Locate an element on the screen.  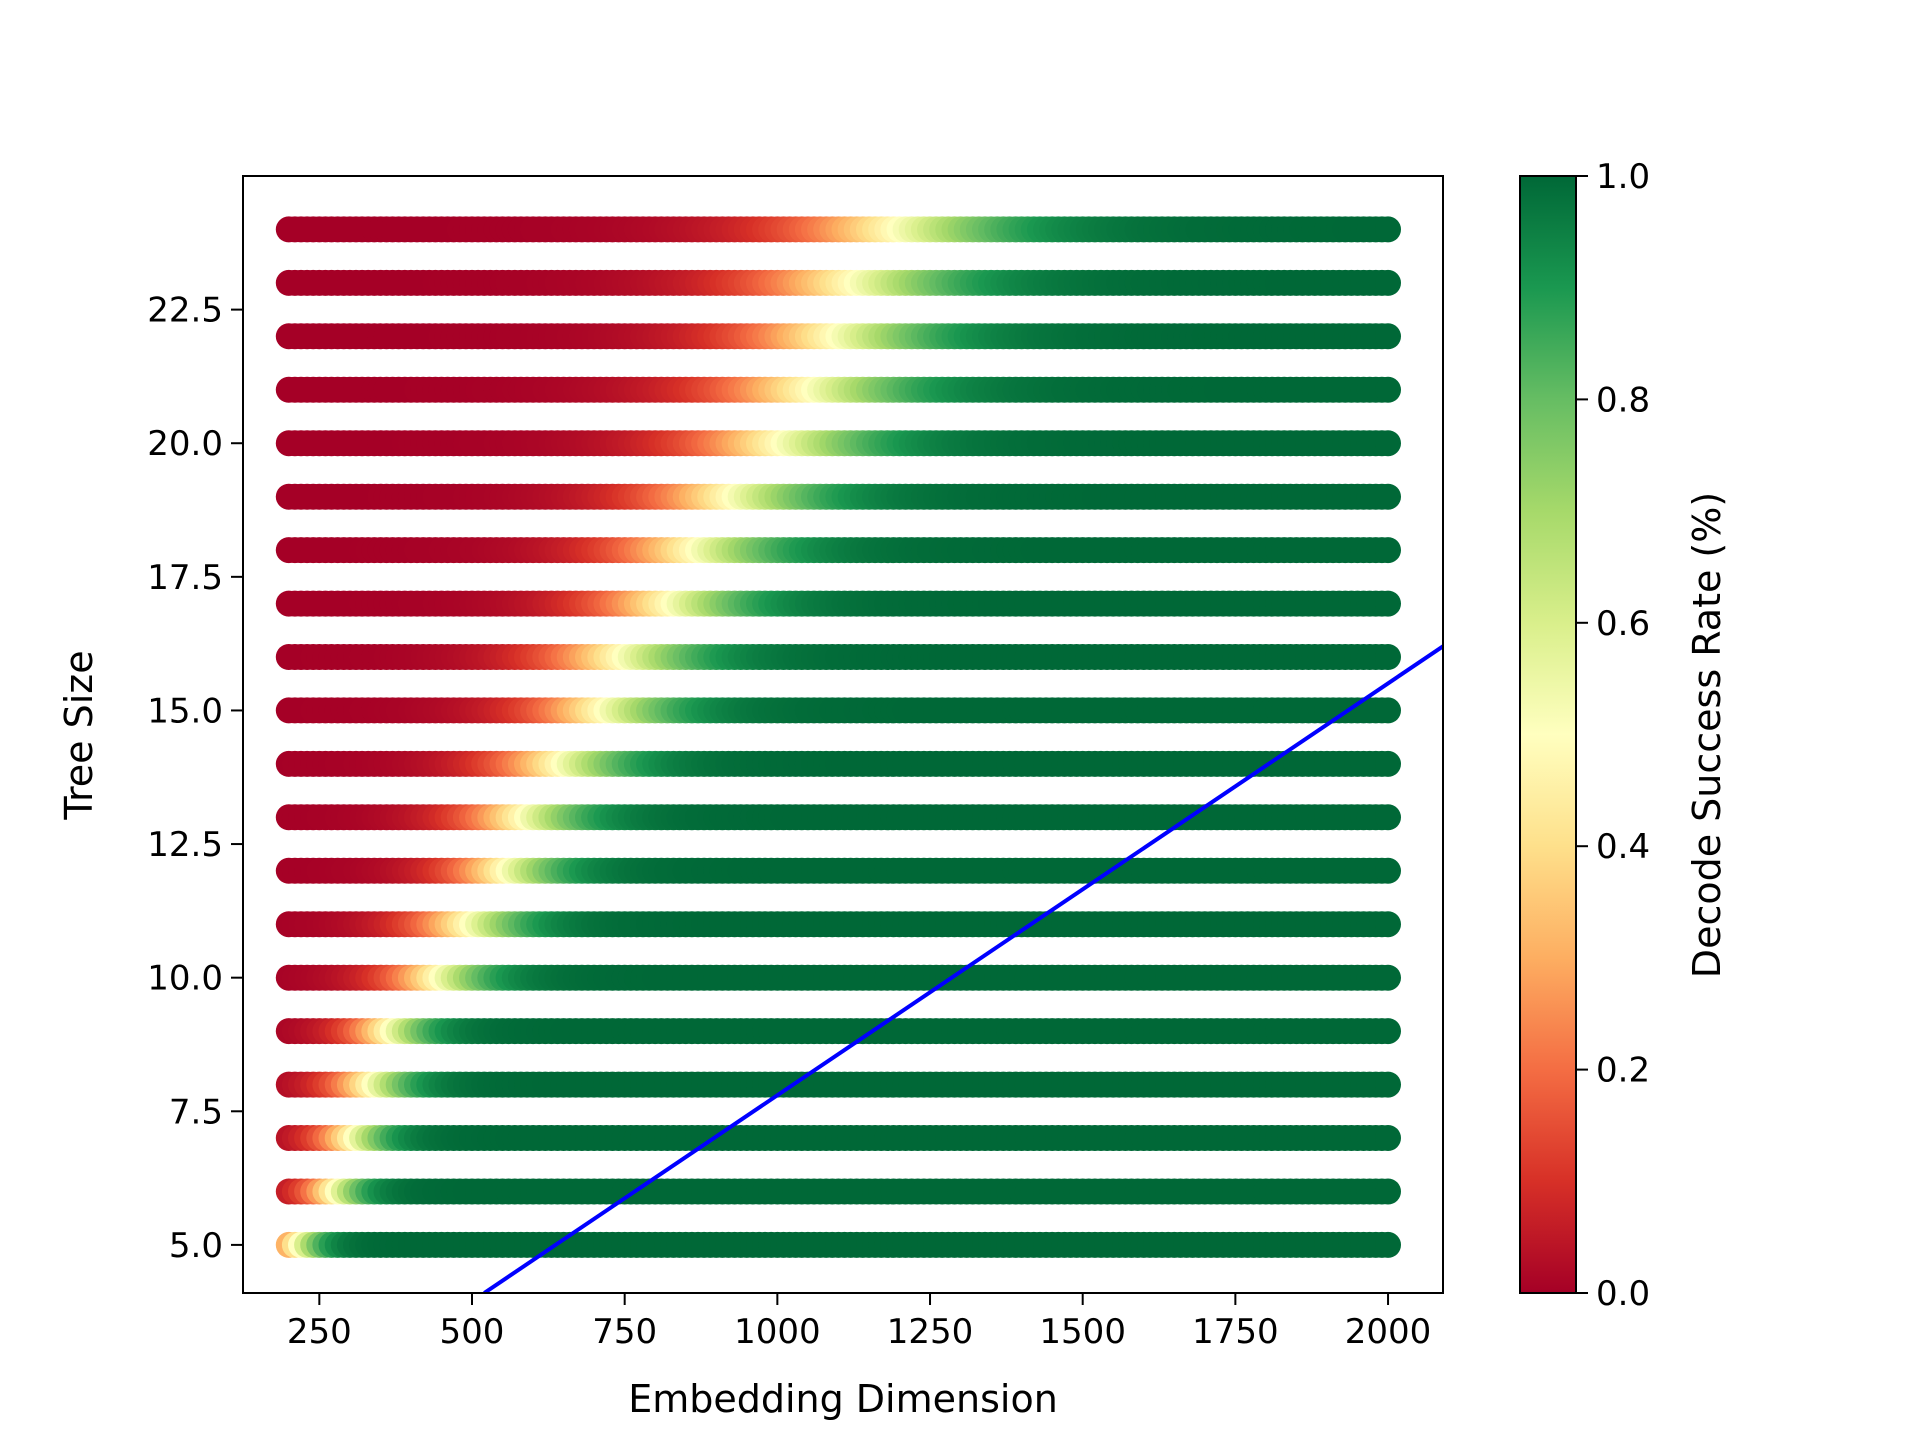
y-axis-label: Tree Size is located at coordinates (79, 735).